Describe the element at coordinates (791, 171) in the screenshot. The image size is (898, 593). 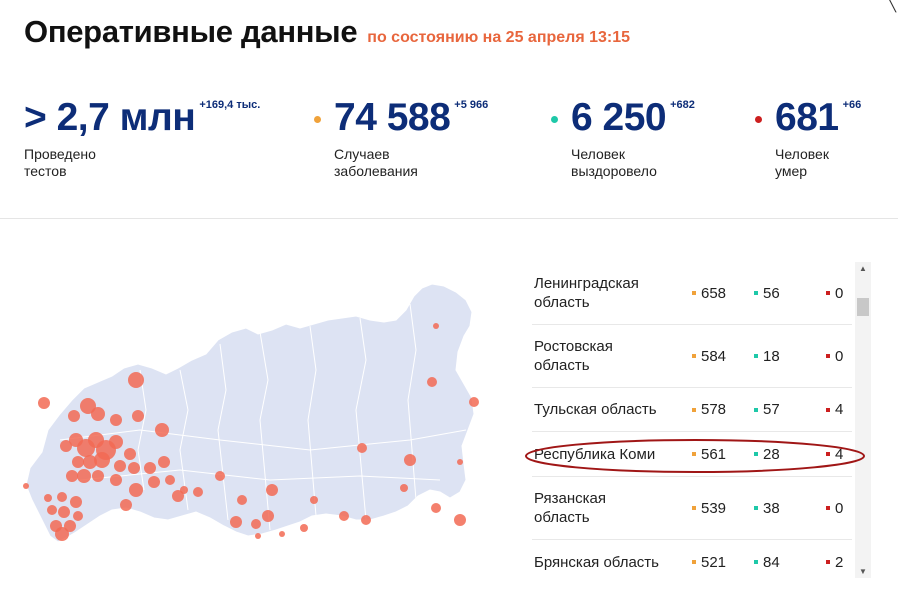
I see `stat-deaths-label-line2: умер` at that location.